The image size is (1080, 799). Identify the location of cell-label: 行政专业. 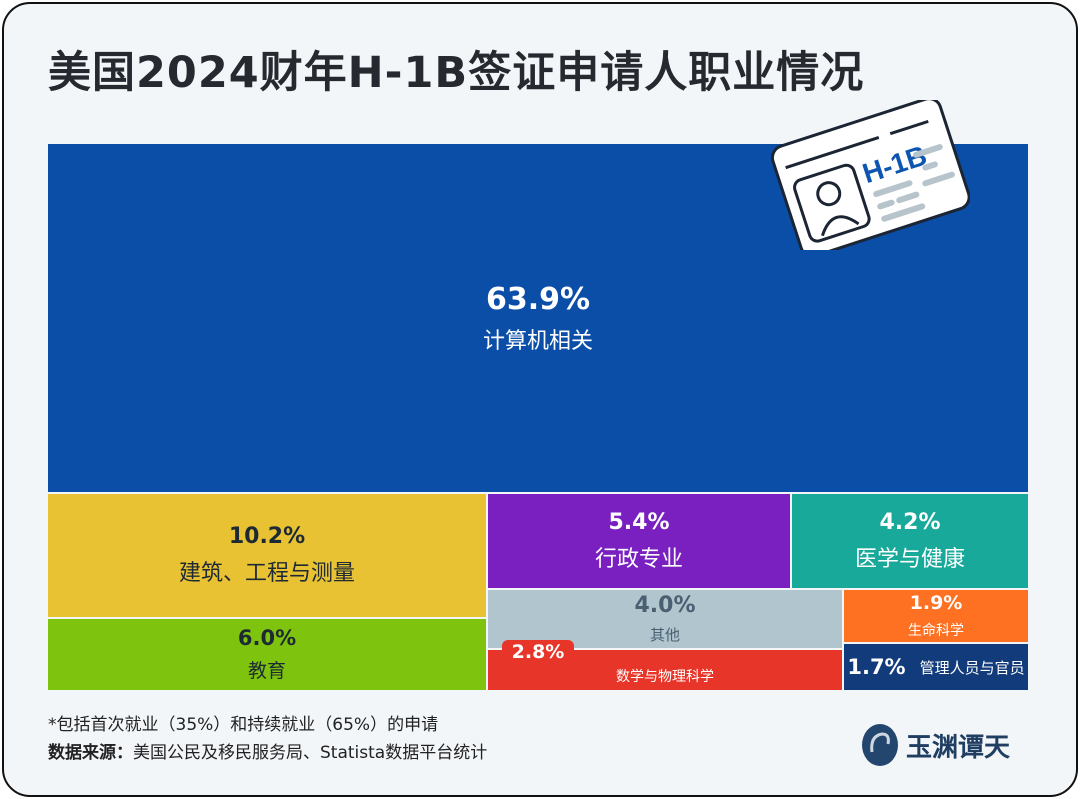
(638, 559).